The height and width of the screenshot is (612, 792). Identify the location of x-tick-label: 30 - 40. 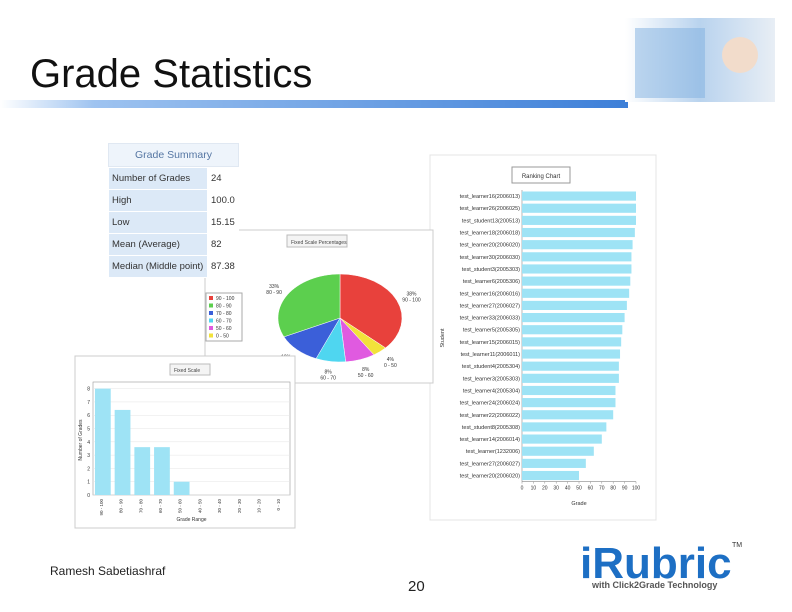
(219, 506).